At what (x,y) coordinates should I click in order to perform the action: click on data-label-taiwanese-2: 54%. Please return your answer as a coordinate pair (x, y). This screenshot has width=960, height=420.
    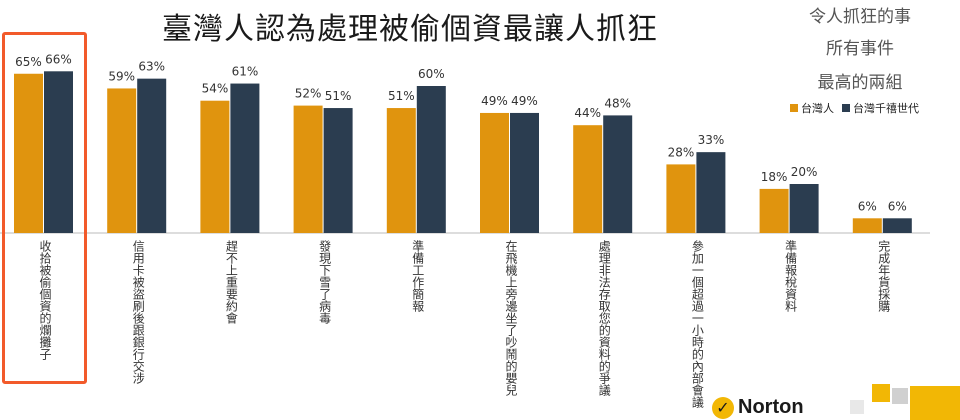
    Looking at the image, I should click on (215, 89).